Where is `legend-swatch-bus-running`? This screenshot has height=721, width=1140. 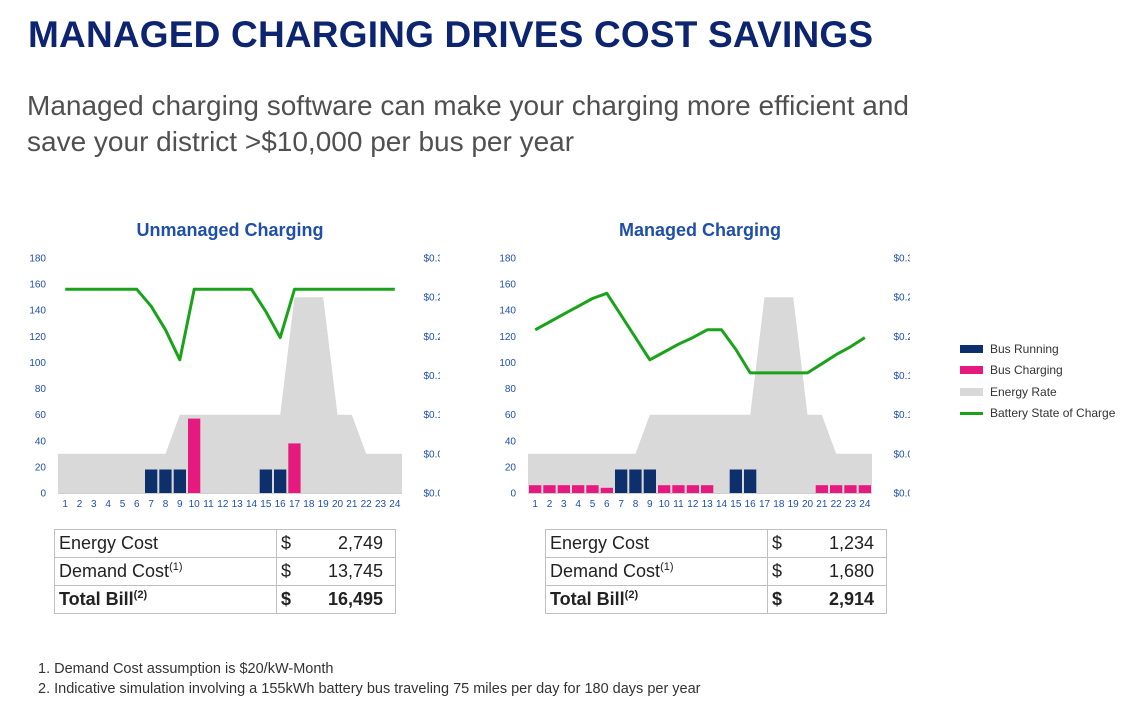 legend-swatch-bus-running is located at coordinates (971, 348).